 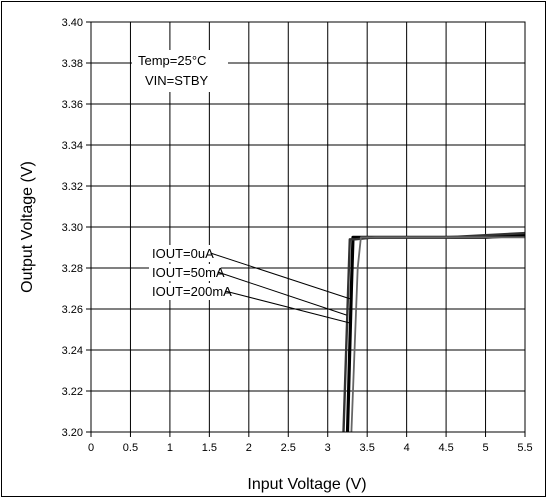 I want to click on y-tick-label: 3.36, so click(x=72, y=105).